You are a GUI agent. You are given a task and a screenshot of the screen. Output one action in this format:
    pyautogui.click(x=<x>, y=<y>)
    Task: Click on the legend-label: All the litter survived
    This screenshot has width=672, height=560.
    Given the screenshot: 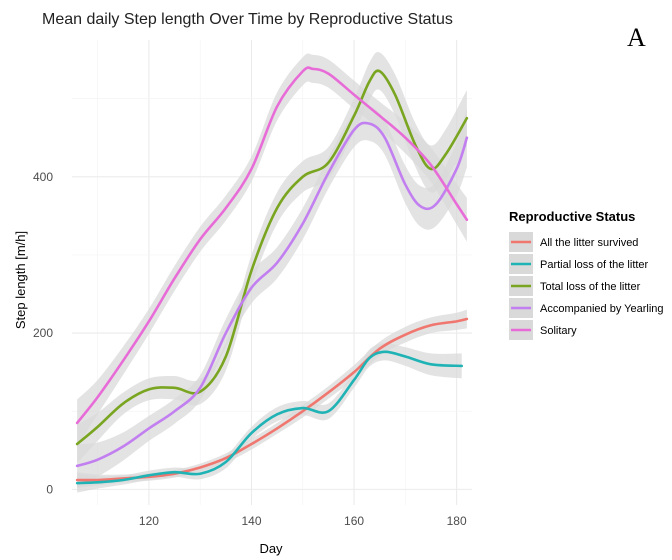 What is the action you would take?
    pyautogui.click(x=589, y=243)
    